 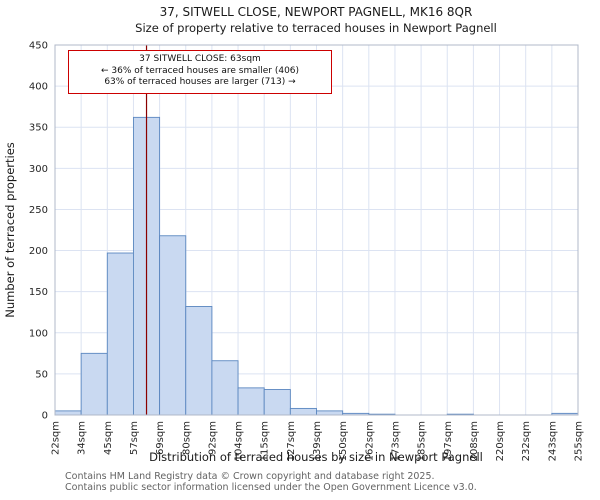 What do you see at coordinates (38, 333) in the screenshot?
I see `y-tick-label: 100` at bounding box center [38, 333].